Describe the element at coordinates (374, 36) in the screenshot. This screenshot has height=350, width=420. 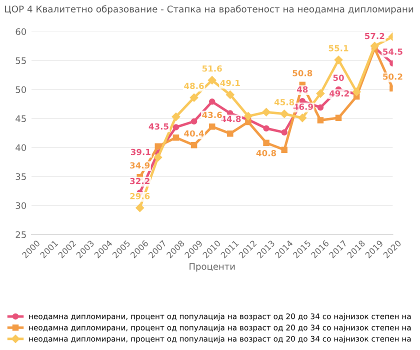
I see `data-label: 57.2` at that location.